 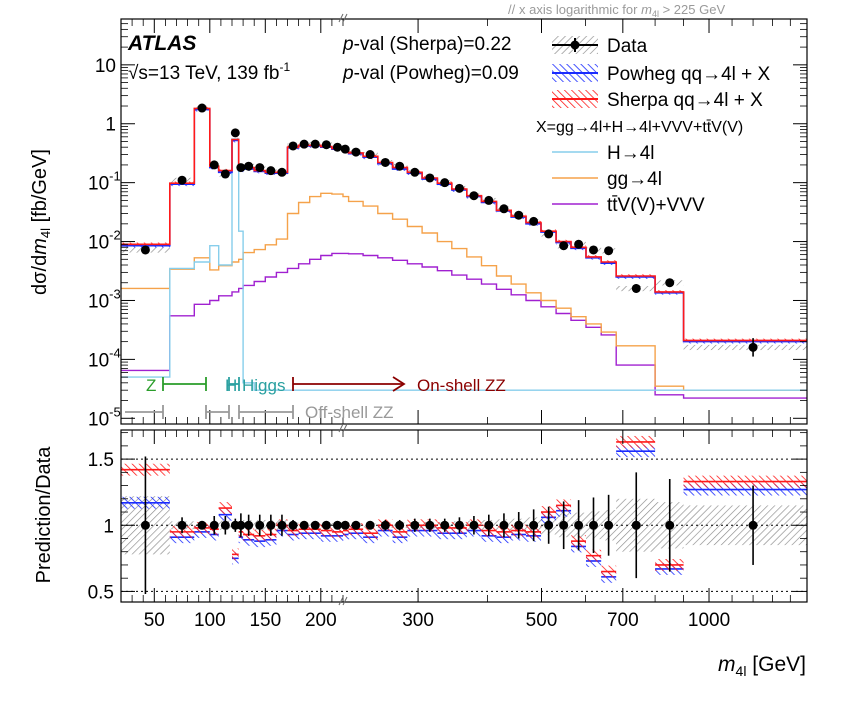 What do you see at coordinates (542, 620) in the screenshot?
I see `x-tick-label: 500` at bounding box center [542, 620].